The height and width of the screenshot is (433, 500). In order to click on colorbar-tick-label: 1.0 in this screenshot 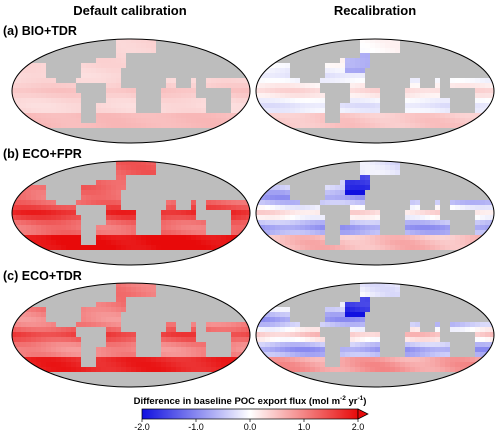, I will do `click(304, 427)`.